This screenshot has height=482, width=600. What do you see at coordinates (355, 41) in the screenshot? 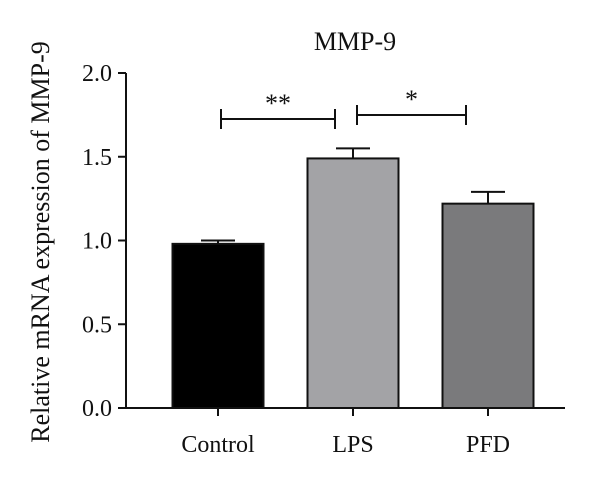
I see `chart-title: MMP-9` at bounding box center [355, 41].